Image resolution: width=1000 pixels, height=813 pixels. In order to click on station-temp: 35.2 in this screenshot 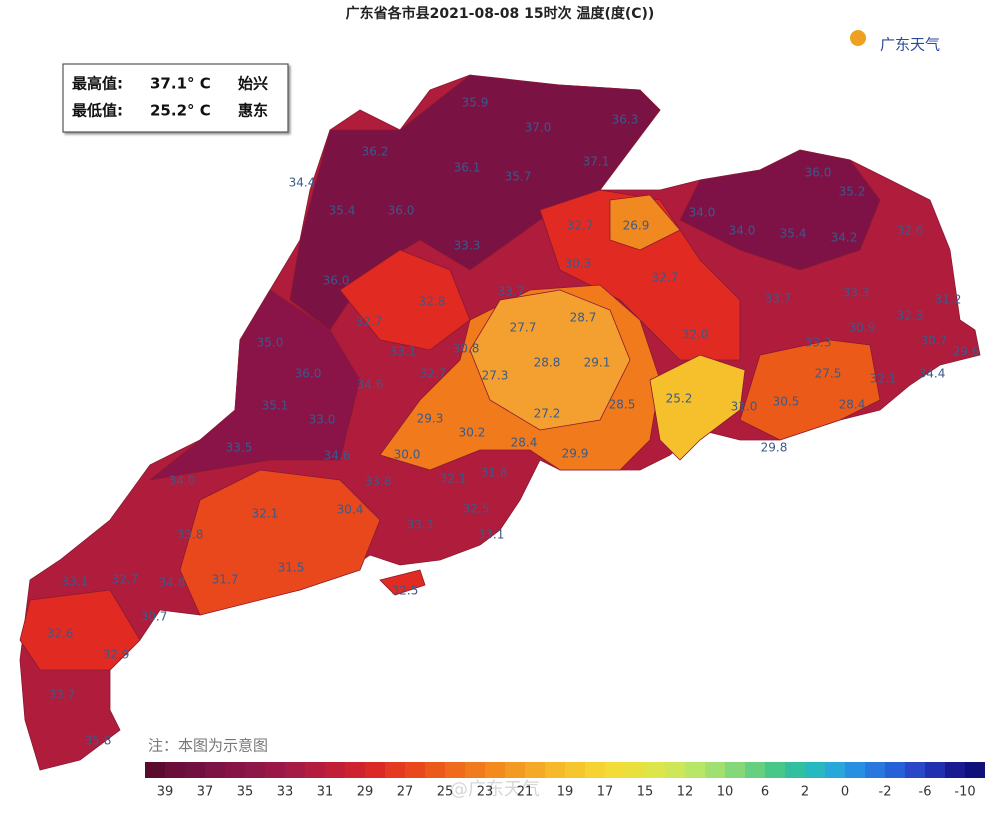, I will do `click(852, 192)`.